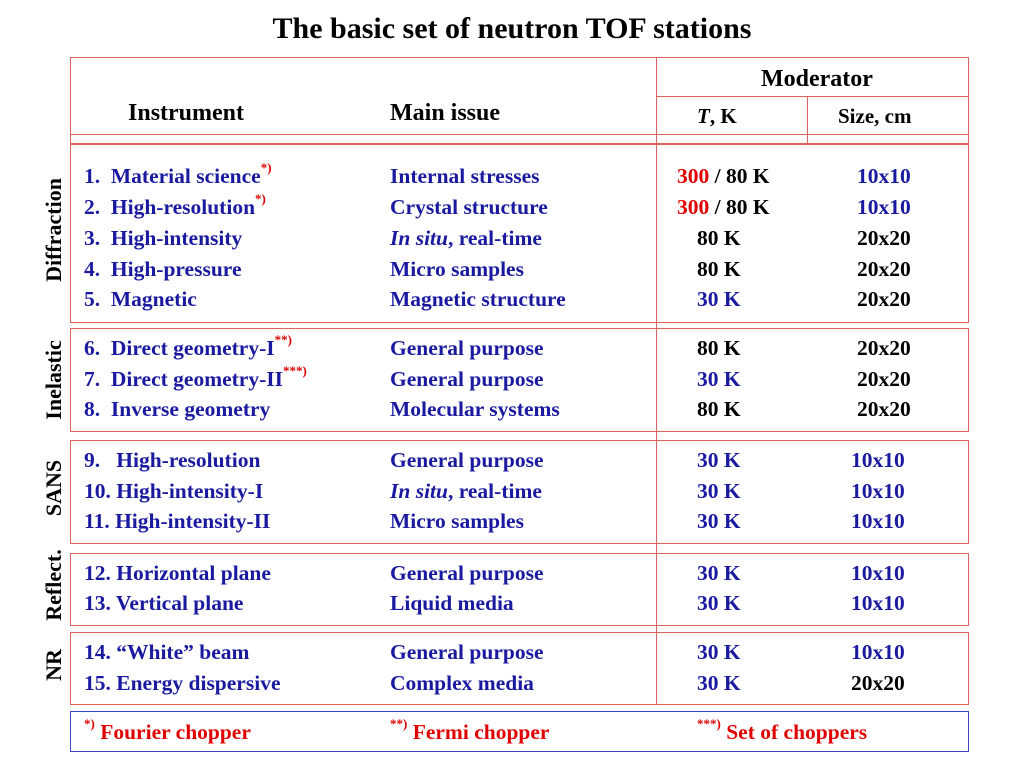  I want to click on footnote-box, so click(519, 731).